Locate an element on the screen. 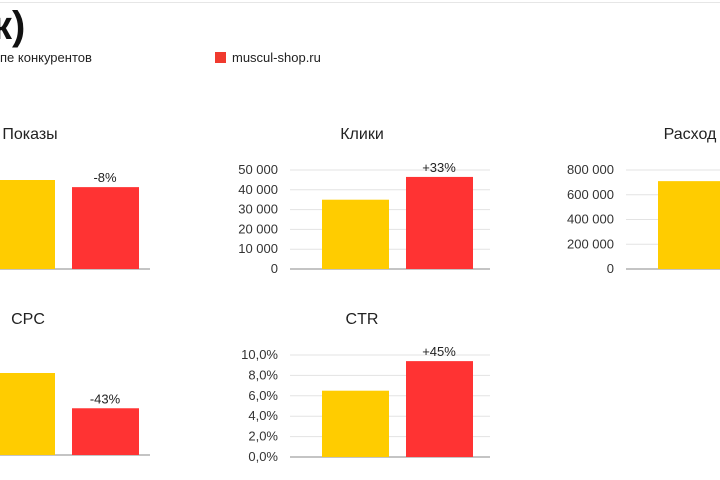 This screenshot has width=720, height=480. y-tick-label: 400 000 is located at coordinates (590, 219).